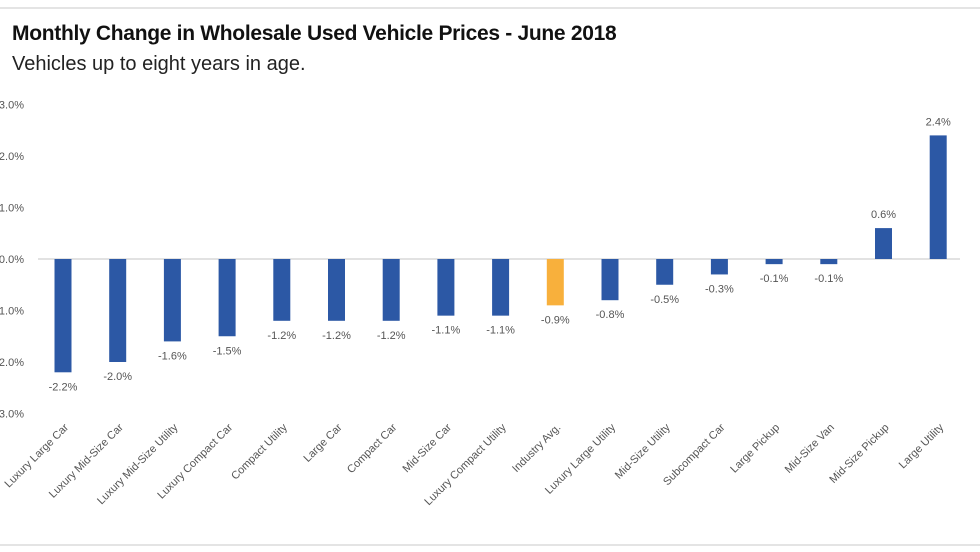 This screenshot has height=552, width=980. I want to click on y-tick-label: 1.0%, so click(12, 209).